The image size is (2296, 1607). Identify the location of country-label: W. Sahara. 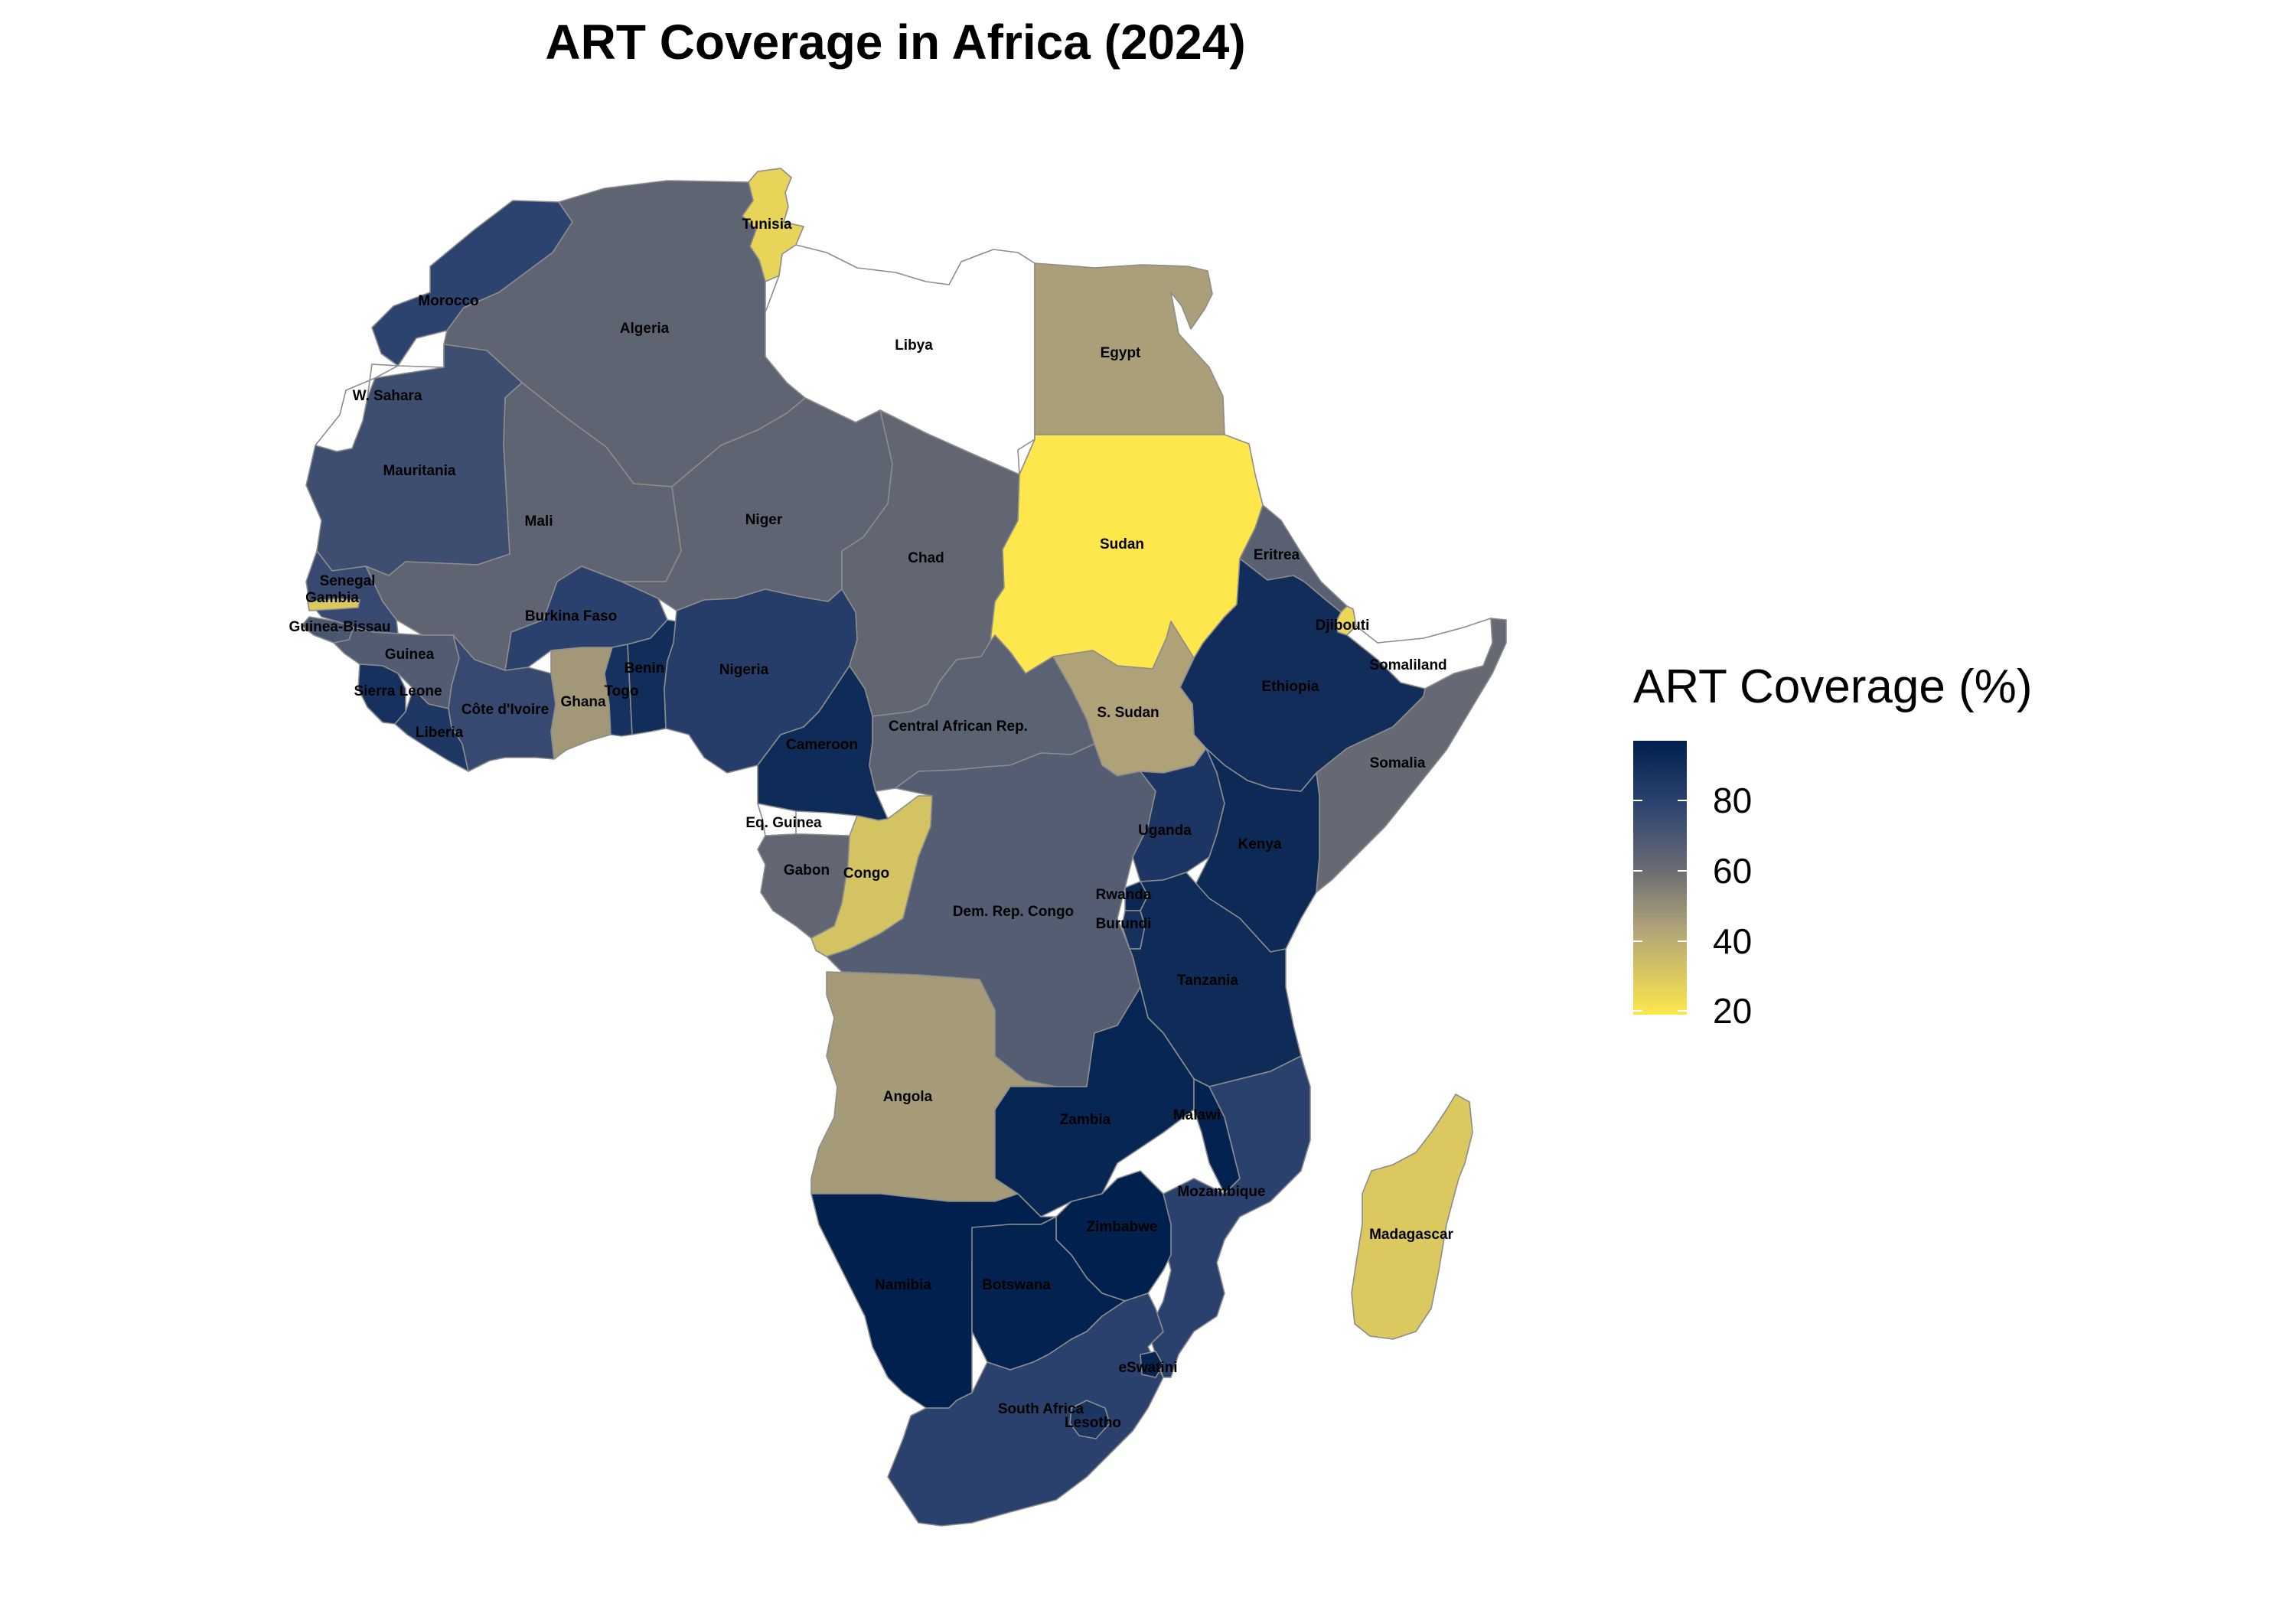
(387, 396).